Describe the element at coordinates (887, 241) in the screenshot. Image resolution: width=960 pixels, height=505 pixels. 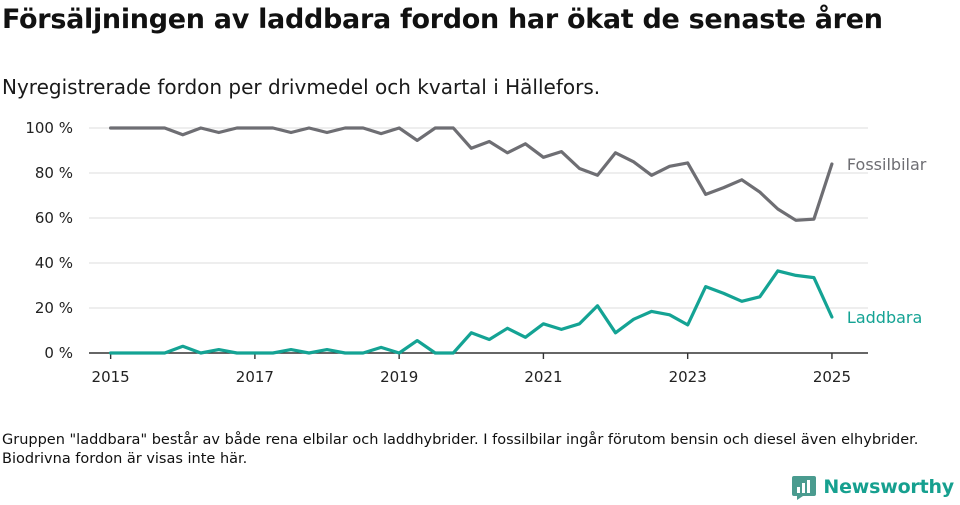
I see `series-labels: Fossilbilar Laddbara` at that location.